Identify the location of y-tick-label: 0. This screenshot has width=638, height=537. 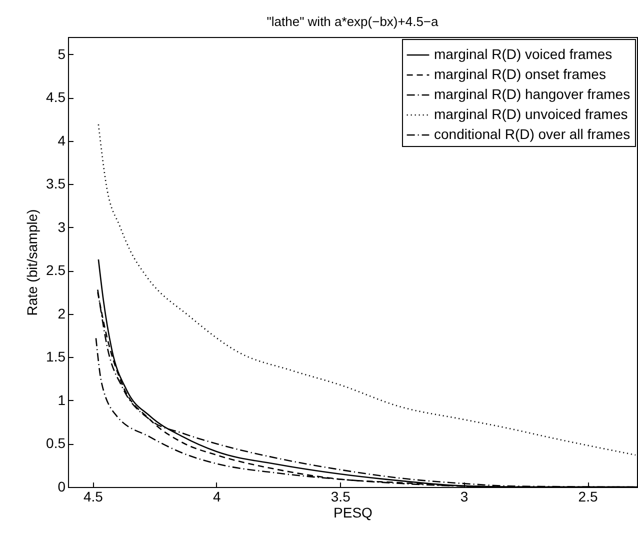
(62, 486).